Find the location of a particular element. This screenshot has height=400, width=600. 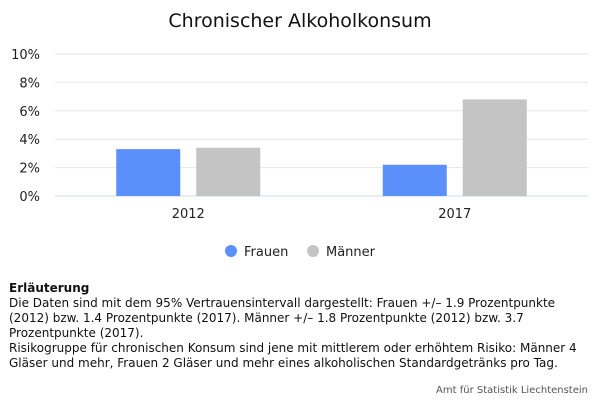

chart-title: Chronischer Alkoholkonsum is located at coordinates (299, 21).